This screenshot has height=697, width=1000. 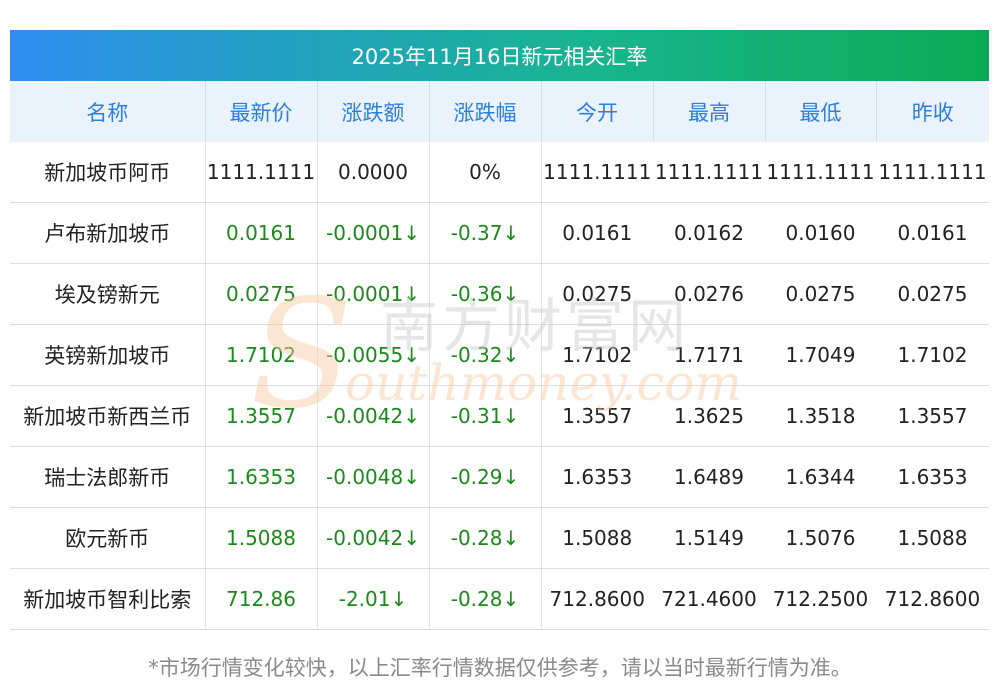 I want to click on column-header-change: 涨跌额, so click(x=373, y=111).